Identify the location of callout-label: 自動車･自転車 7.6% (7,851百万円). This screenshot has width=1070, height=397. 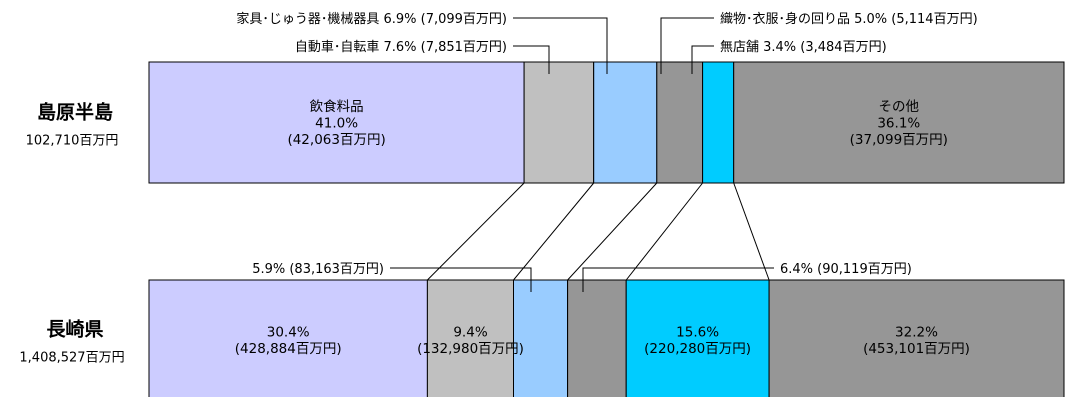
(401, 47).